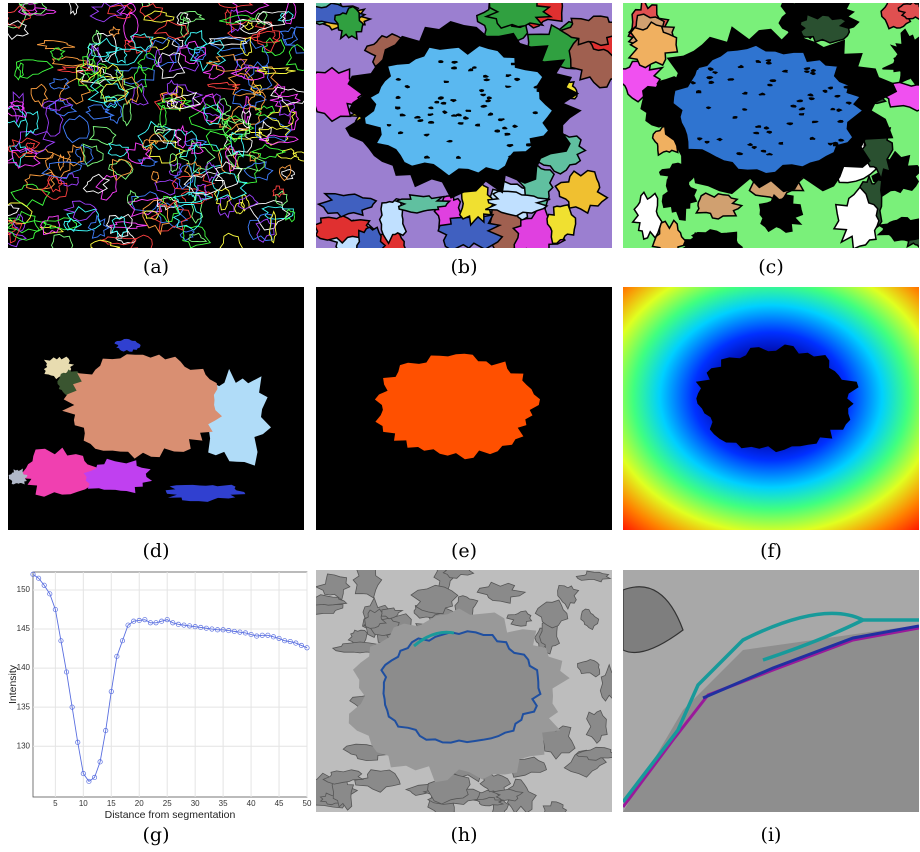 This screenshot has width=920, height=852. I want to click on x-tick-label: 40, so click(251, 803).